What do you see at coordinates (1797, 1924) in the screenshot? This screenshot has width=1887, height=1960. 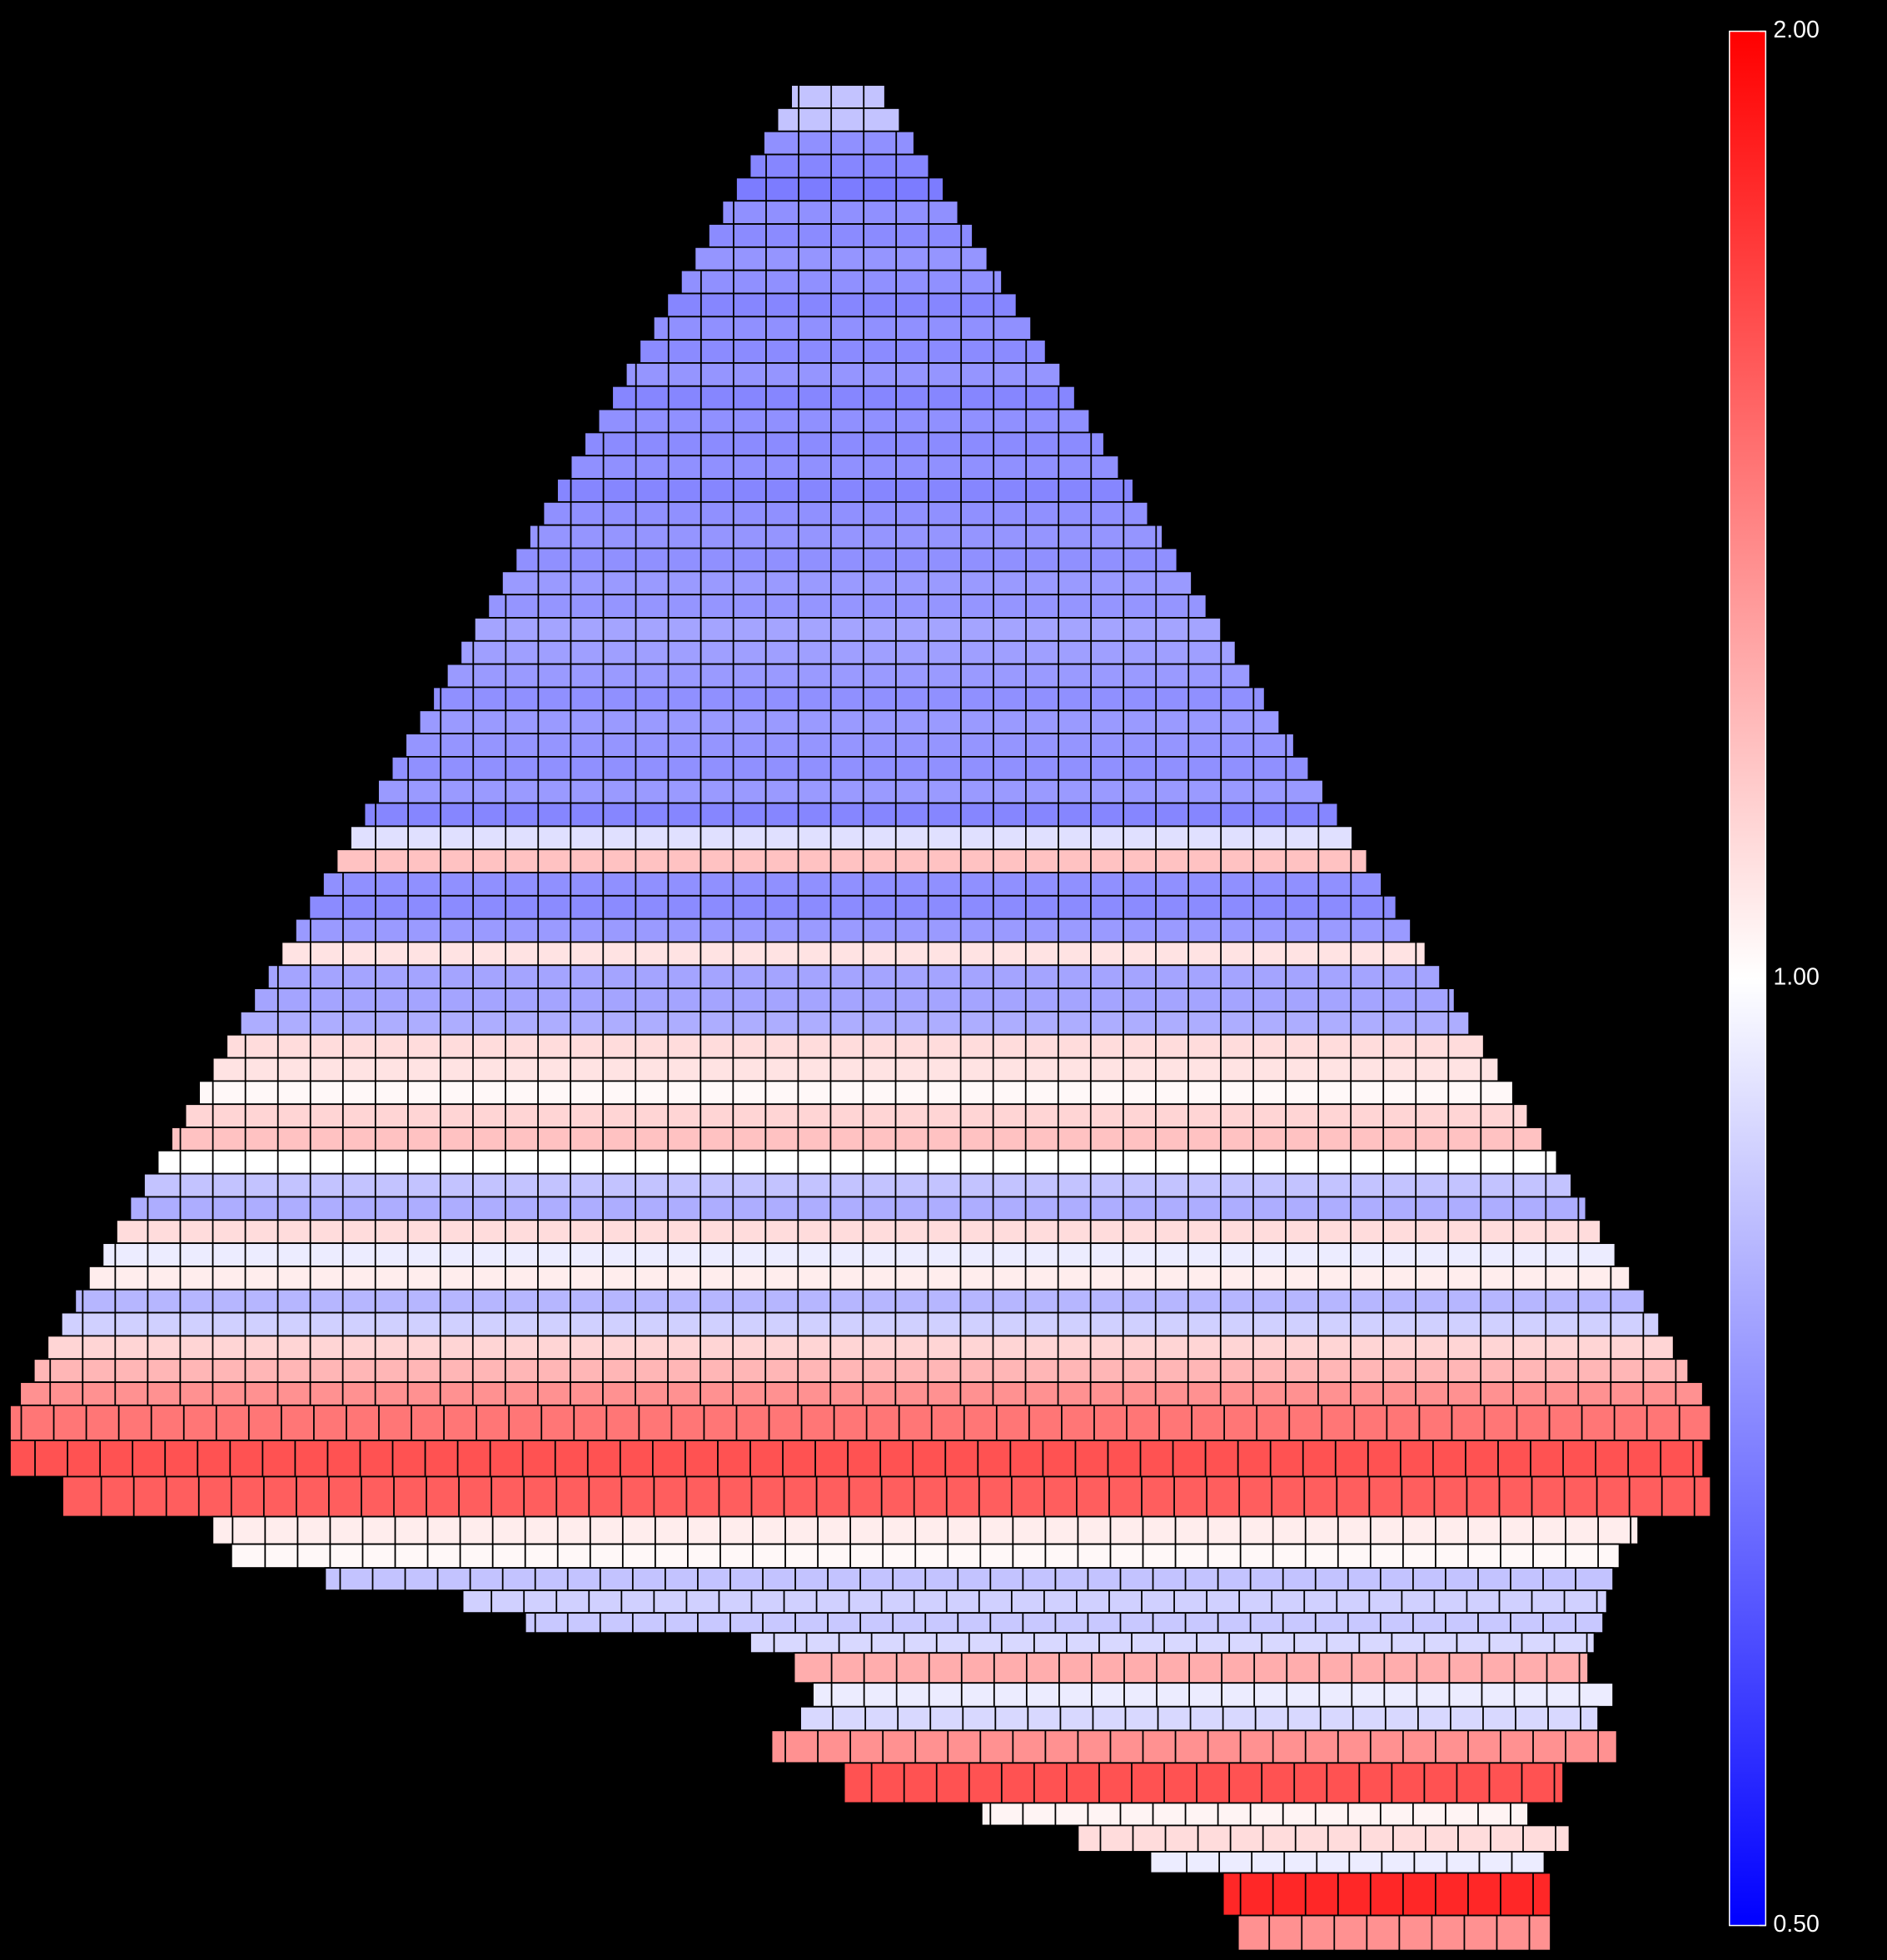 I see `colorbar-tick-label: 0.50` at bounding box center [1797, 1924].